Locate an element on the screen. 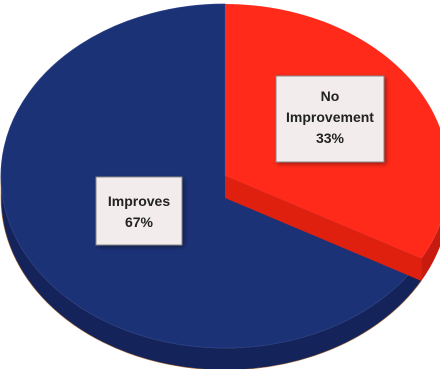  label-no-improvement-line1: No is located at coordinates (330, 96).